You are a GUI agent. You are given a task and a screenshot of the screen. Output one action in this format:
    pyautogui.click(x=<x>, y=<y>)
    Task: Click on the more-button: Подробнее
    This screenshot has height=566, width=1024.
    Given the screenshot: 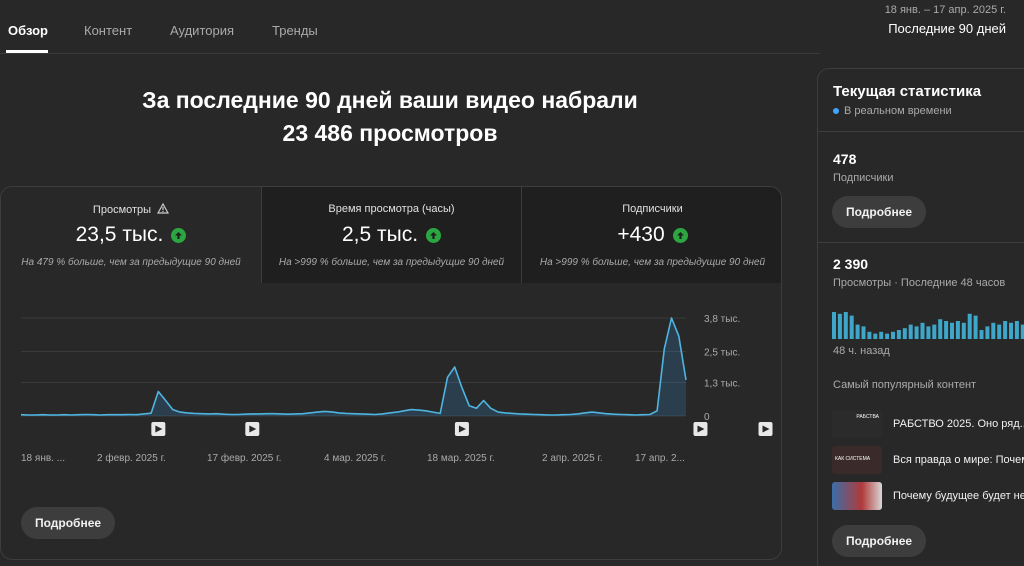 What is the action you would take?
    pyautogui.click(x=68, y=523)
    